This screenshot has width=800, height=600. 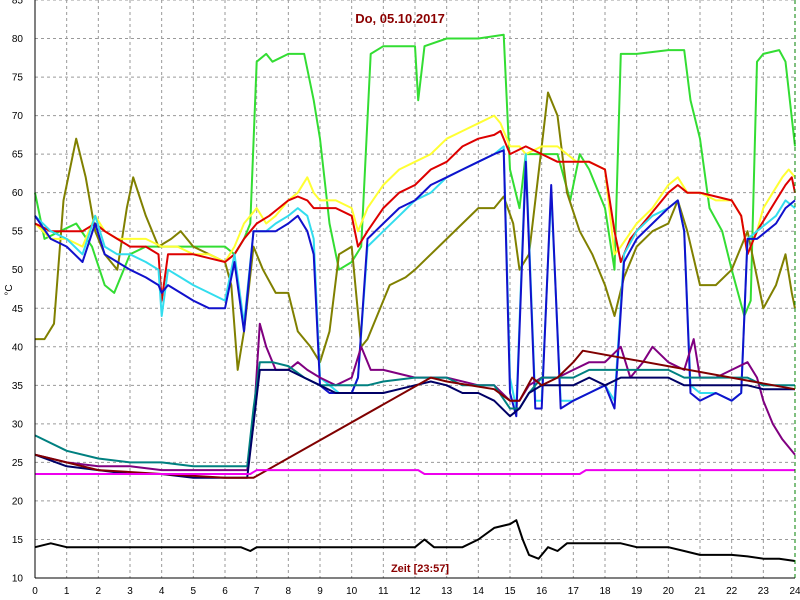 What do you see at coordinates (18, 463) in the screenshot?
I see `y-tick-label: 25` at bounding box center [18, 463].